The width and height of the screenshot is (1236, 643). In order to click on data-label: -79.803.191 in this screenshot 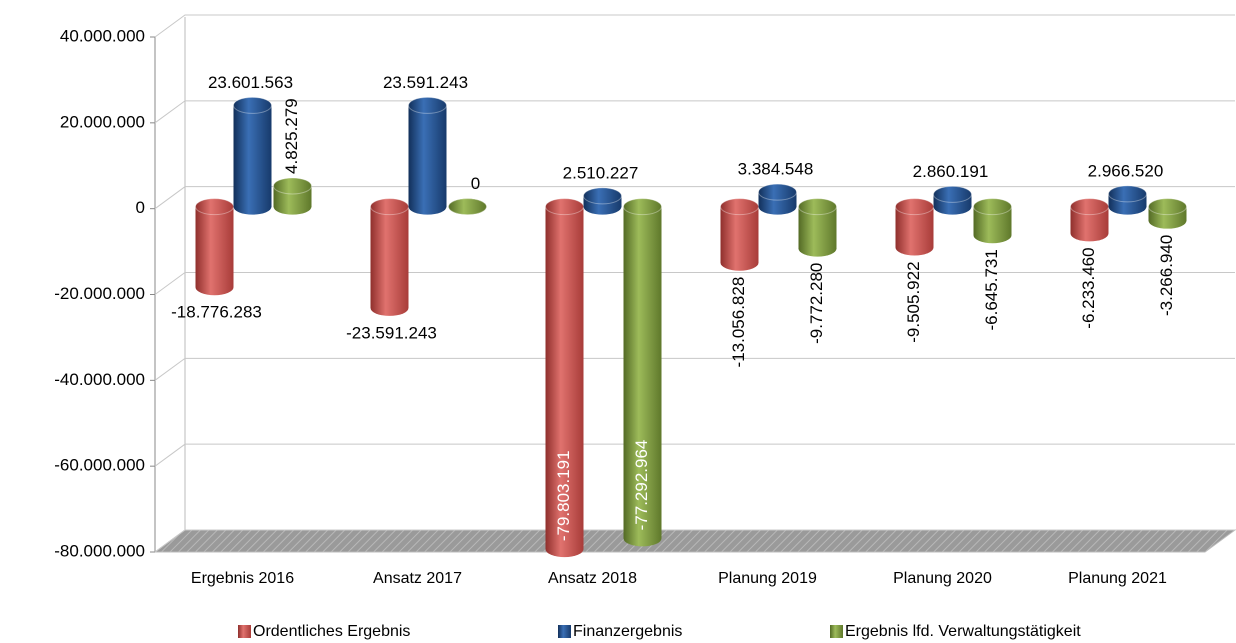, I will do `click(563, 495)`.